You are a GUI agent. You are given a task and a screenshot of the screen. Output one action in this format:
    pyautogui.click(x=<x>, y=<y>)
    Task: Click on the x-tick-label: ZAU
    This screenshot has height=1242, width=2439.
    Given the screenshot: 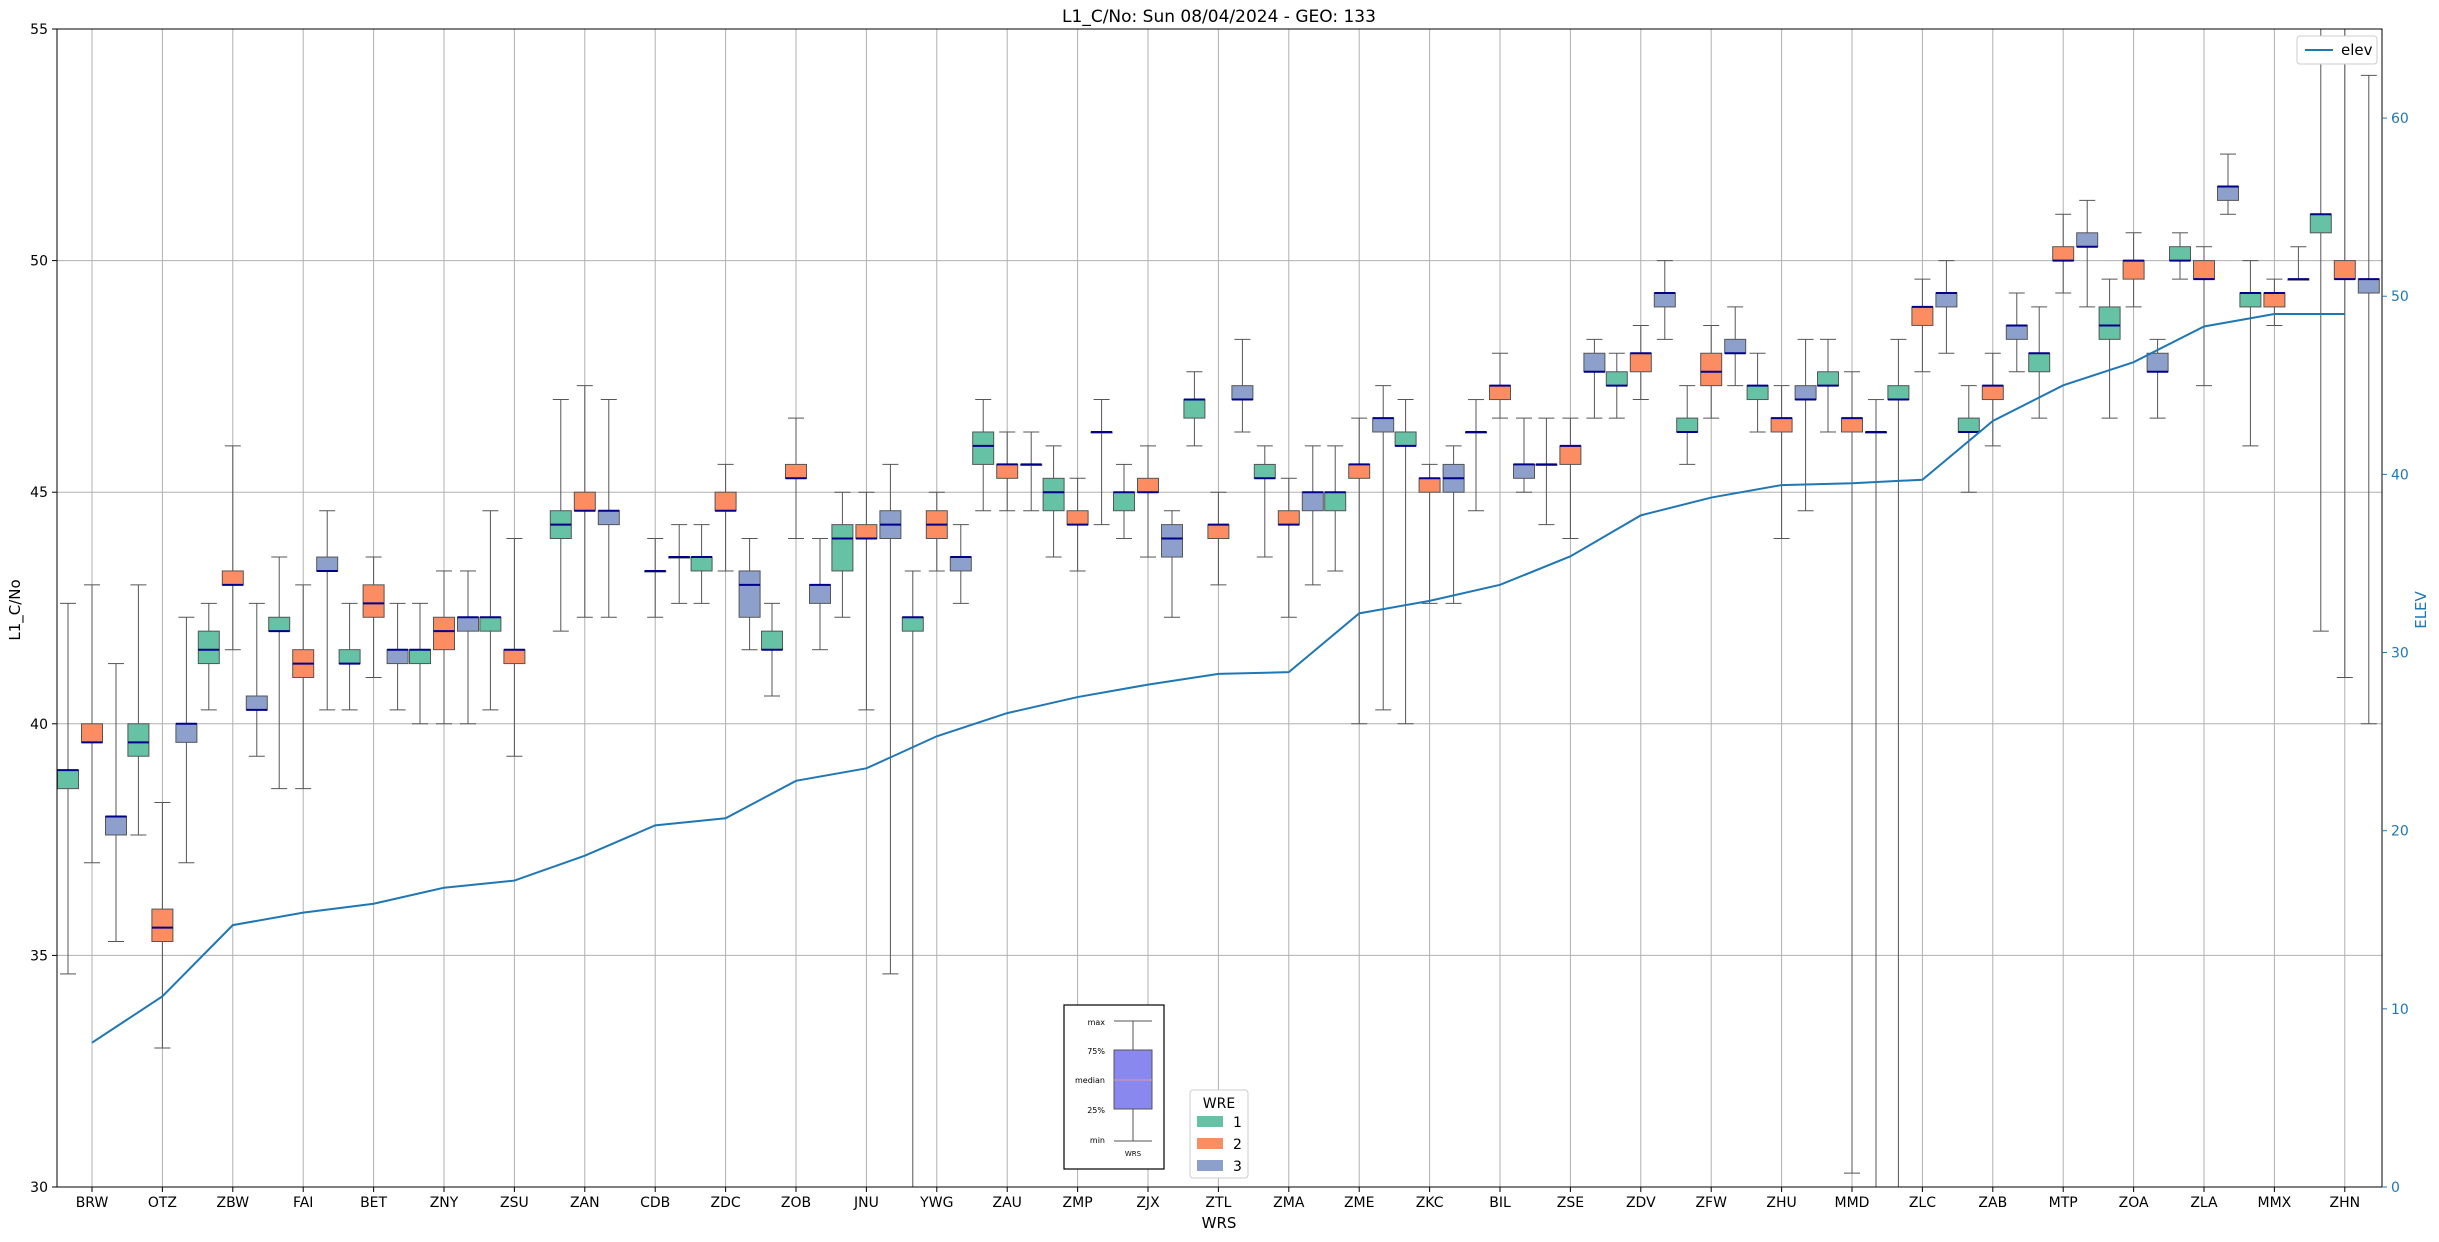 What is the action you would take?
    pyautogui.click(x=1006, y=1203)
    